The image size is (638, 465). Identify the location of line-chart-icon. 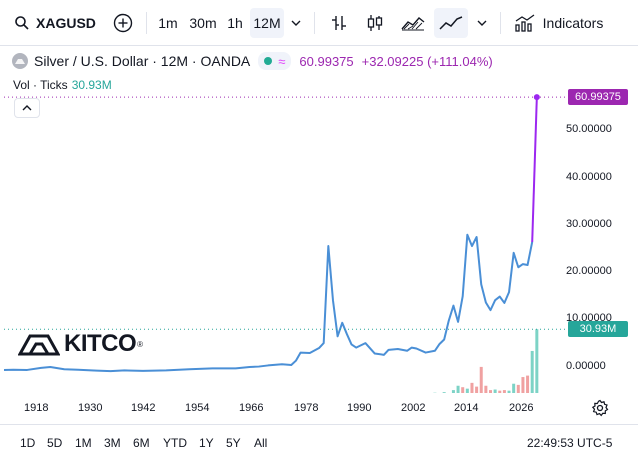
(451, 23).